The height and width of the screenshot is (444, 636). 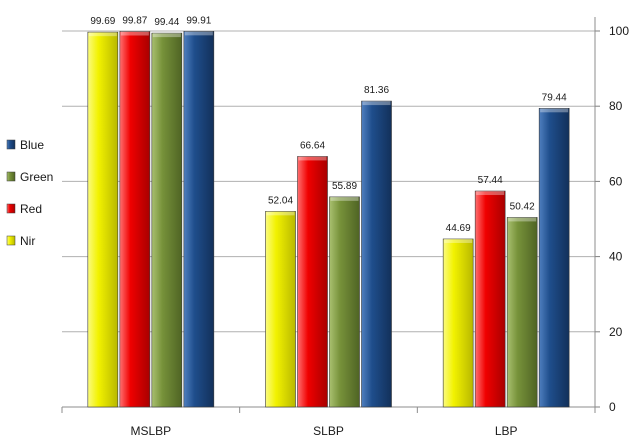 What do you see at coordinates (616, 181) in the screenshot?
I see `y-tick-label: 60` at bounding box center [616, 181].